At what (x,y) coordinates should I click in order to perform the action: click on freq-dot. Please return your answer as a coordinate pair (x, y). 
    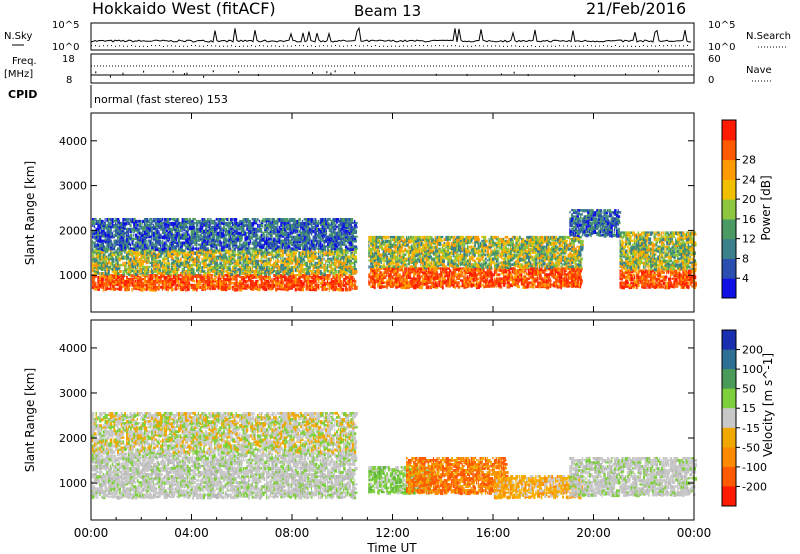
    Looking at the image, I should click on (239, 71).